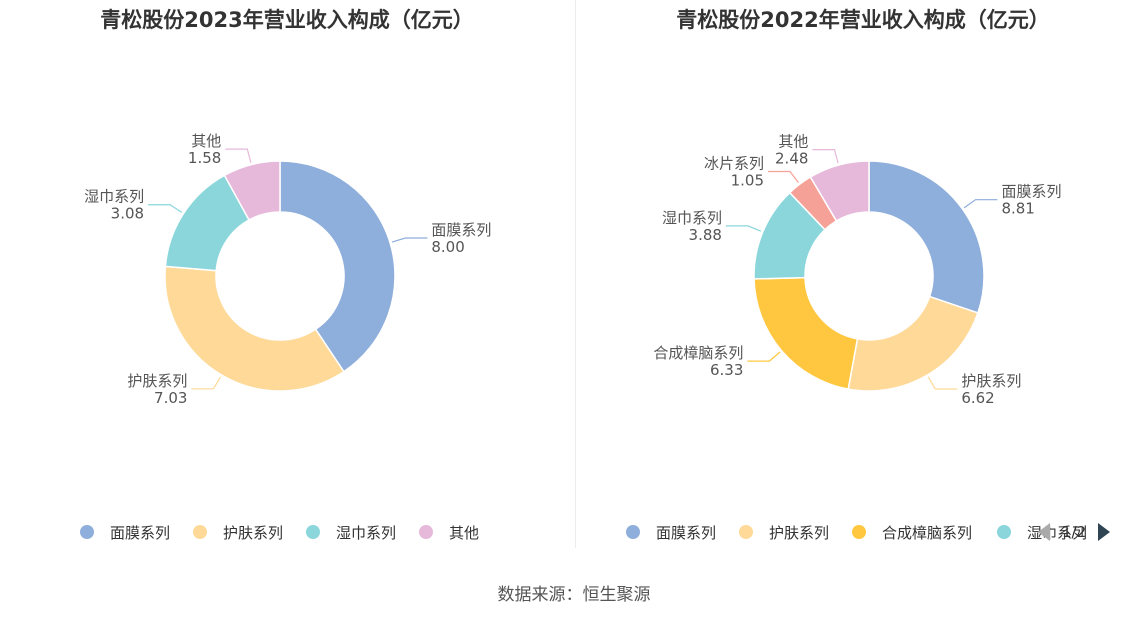  What do you see at coordinates (170, 398) in the screenshot?
I see `slice-label-value: 7.03` at bounding box center [170, 398].